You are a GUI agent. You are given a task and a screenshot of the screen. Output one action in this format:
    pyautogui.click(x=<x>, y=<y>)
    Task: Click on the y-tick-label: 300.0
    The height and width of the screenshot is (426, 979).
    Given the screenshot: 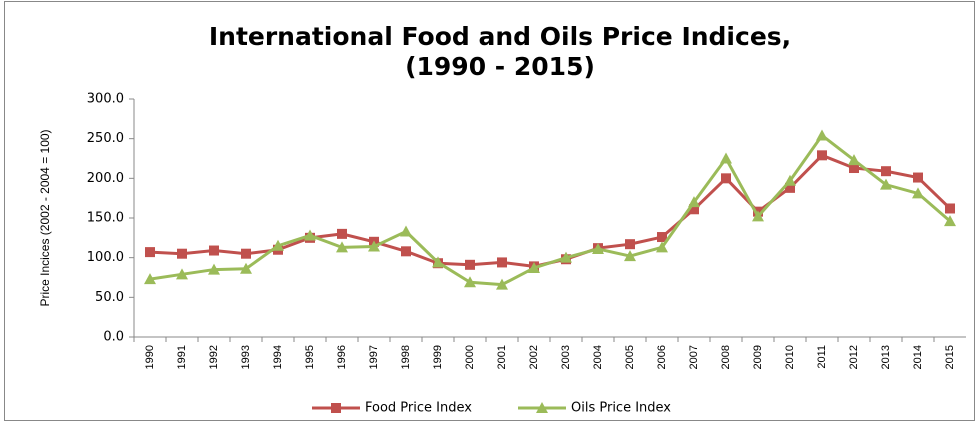 What is the action you would take?
    pyautogui.click(x=105, y=99)
    